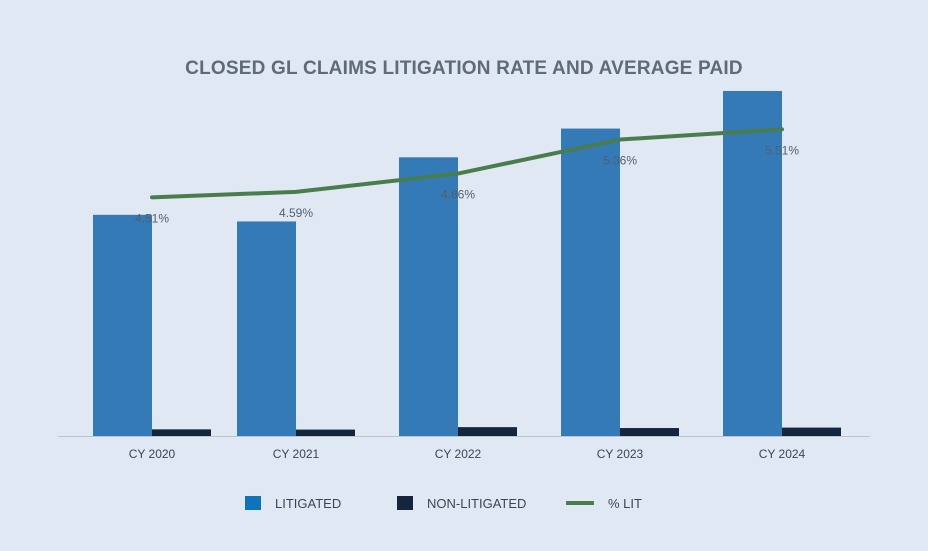 The width and height of the screenshot is (928, 551). What do you see at coordinates (152, 218) in the screenshot?
I see `data-label-pct-lit: 4.51%` at bounding box center [152, 218].